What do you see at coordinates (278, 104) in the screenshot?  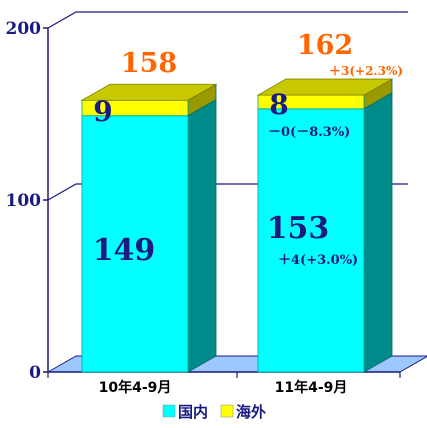 I see `data-label-overseas-1: 8` at bounding box center [278, 104].